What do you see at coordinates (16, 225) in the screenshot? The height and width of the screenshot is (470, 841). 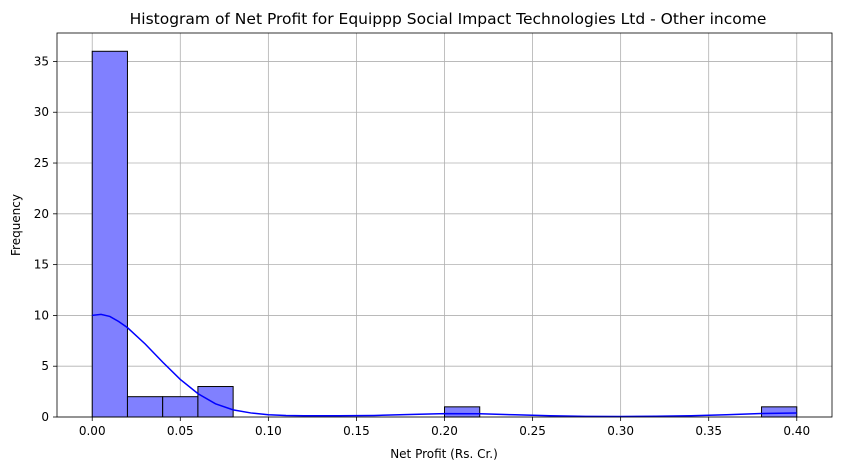 I see `y-axis-label: Frequency` at bounding box center [16, 225].